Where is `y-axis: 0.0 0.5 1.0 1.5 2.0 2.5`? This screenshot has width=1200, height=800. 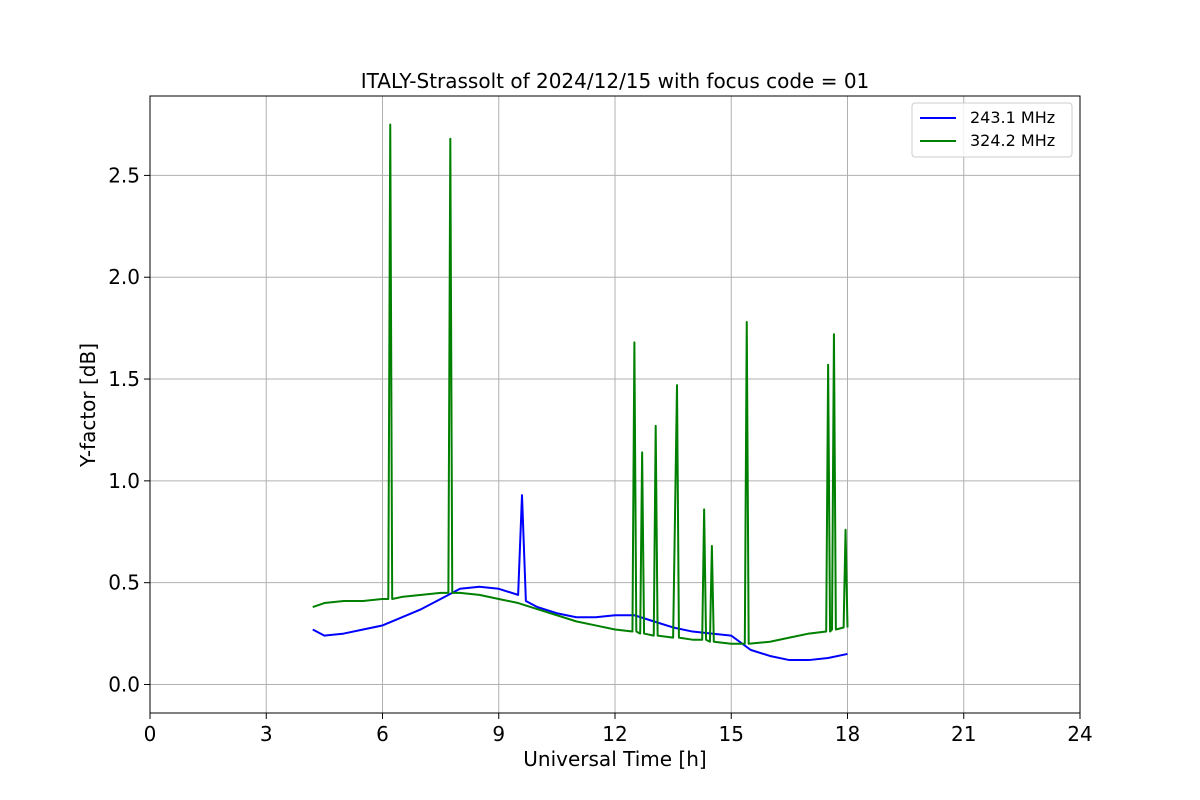 y-axis: 0.0 0.5 1.0 1.5 2.0 2.5 is located at coordinates (129, 429).